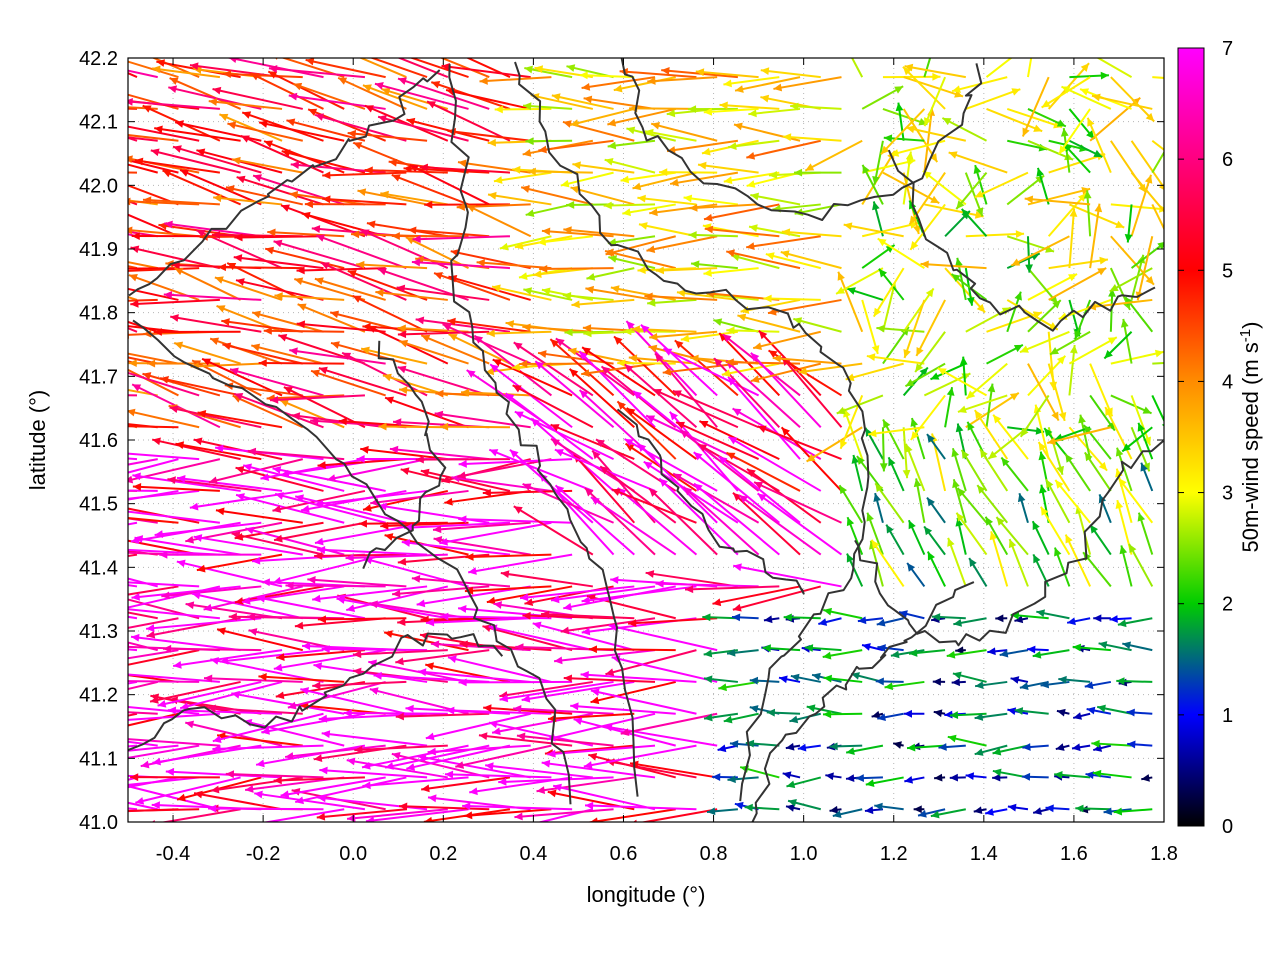  What do you see at coordinates (98, 505) in the screenshot?
I see `y-tick-label: 41.5` at bounding box center [98, 505].